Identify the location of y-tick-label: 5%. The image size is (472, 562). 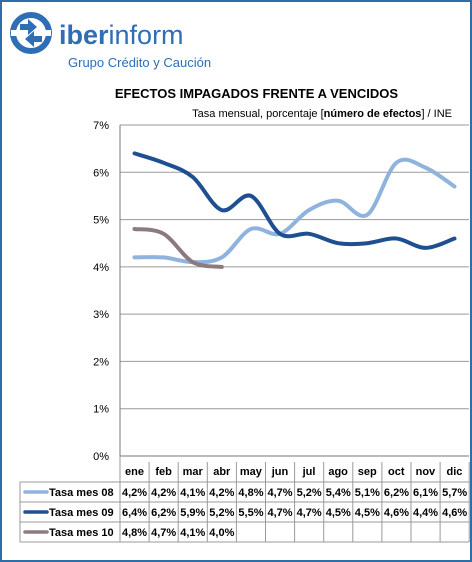
(101, 221).